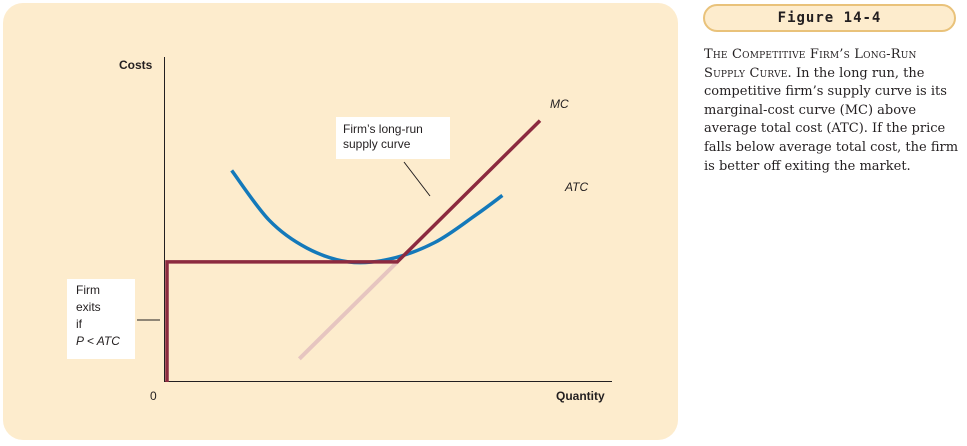 The height and width of the screenshot is (446, 967). What do you see at coordinates (348, 310) in the screenshot?
I see `mc-lower-segment` at bounding box center [348, 310].